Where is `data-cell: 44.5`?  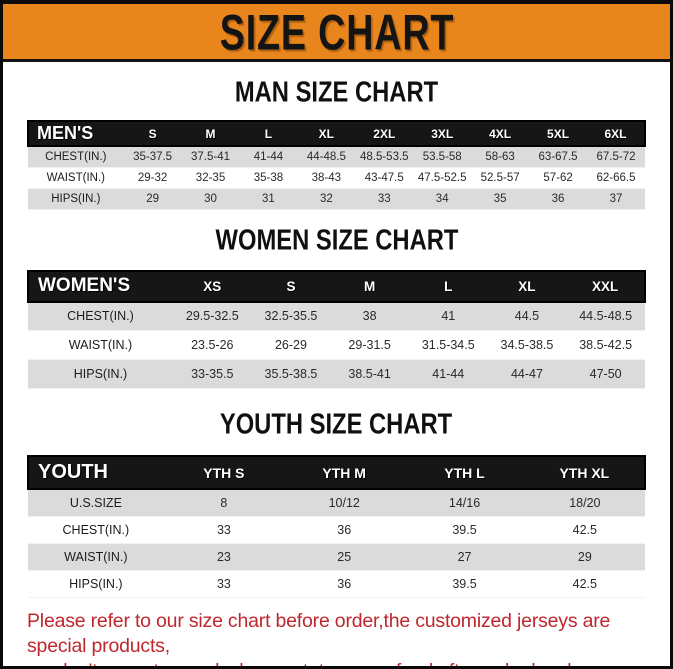
data-cell: 44.5 is located at coordinates (527, 316).